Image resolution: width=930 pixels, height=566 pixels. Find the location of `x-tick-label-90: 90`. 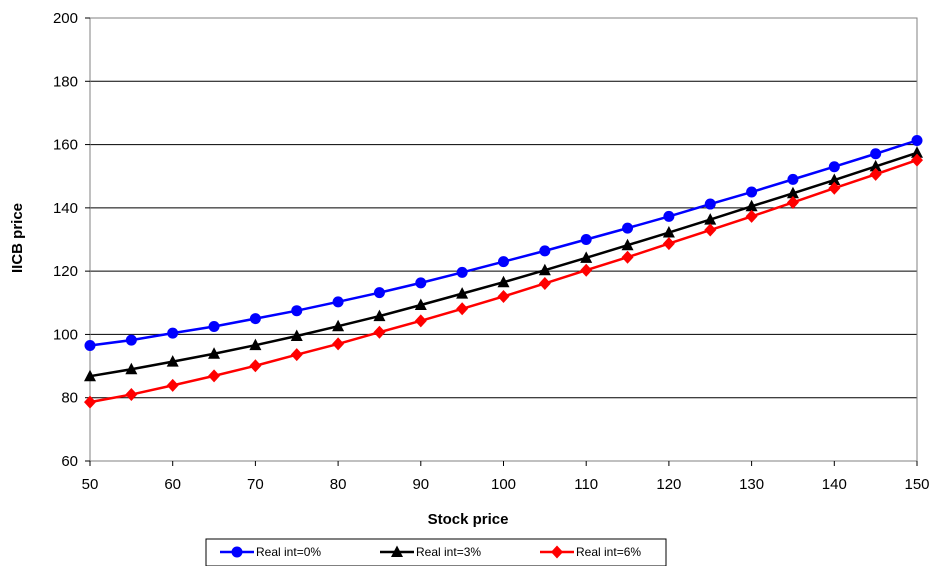

x-tick-label-90: 90 is located at coordinates (420, 484).